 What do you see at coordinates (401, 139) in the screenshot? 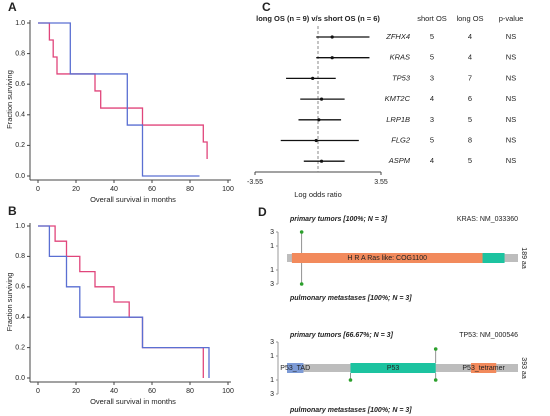
I see `gene-label: FLG2` at bounding box center [401, 139].